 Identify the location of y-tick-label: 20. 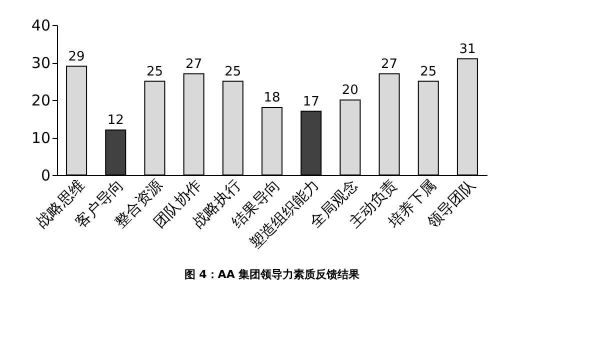
(40, 101).